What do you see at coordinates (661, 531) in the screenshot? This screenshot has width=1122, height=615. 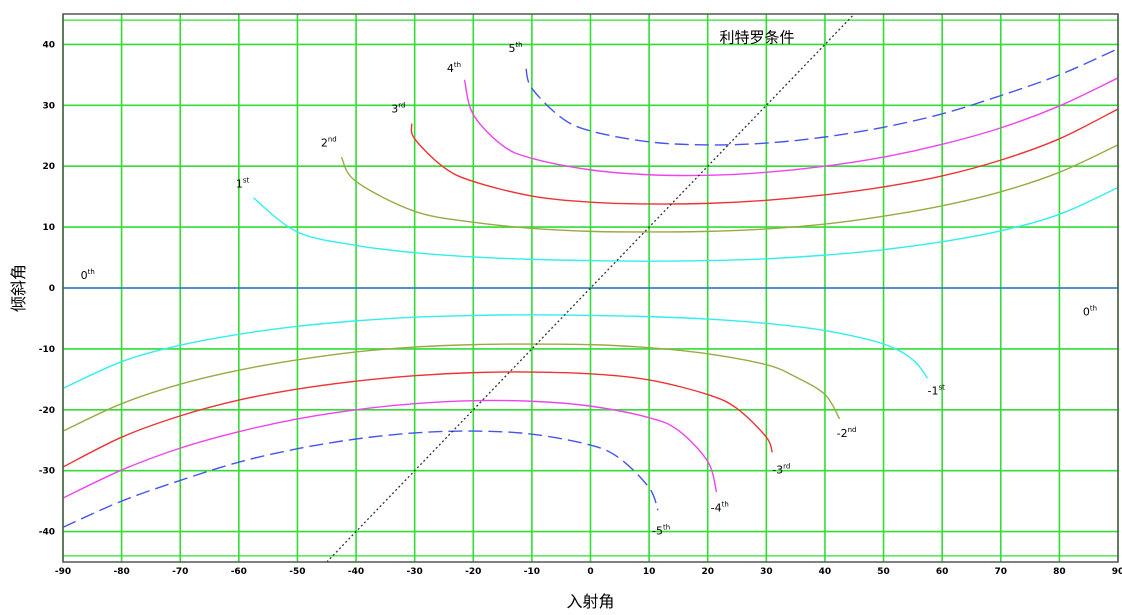 I see `order-label: -5th` at bounding box center [661, 531].